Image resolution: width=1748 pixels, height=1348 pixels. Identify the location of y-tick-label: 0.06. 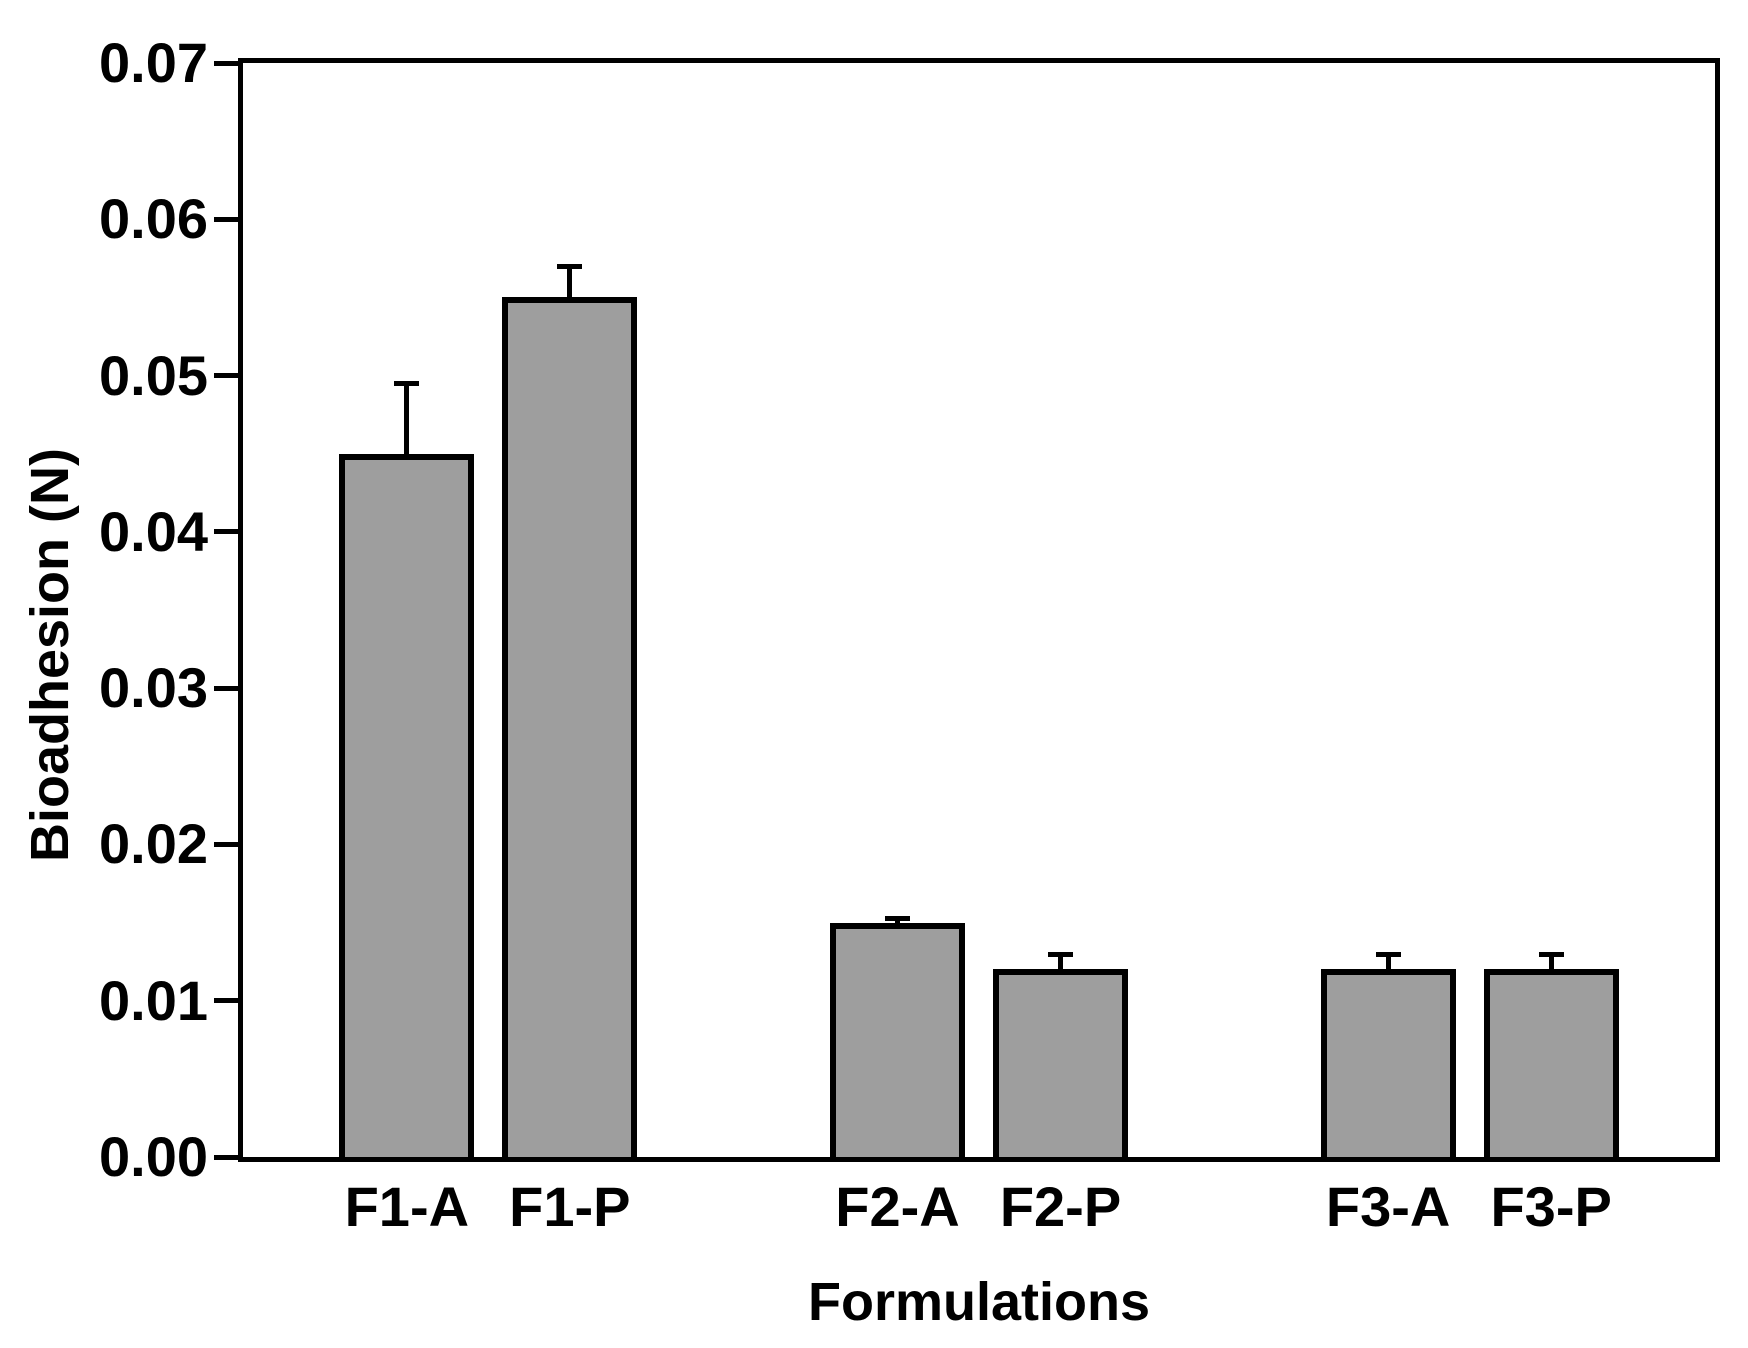
(153, 219).